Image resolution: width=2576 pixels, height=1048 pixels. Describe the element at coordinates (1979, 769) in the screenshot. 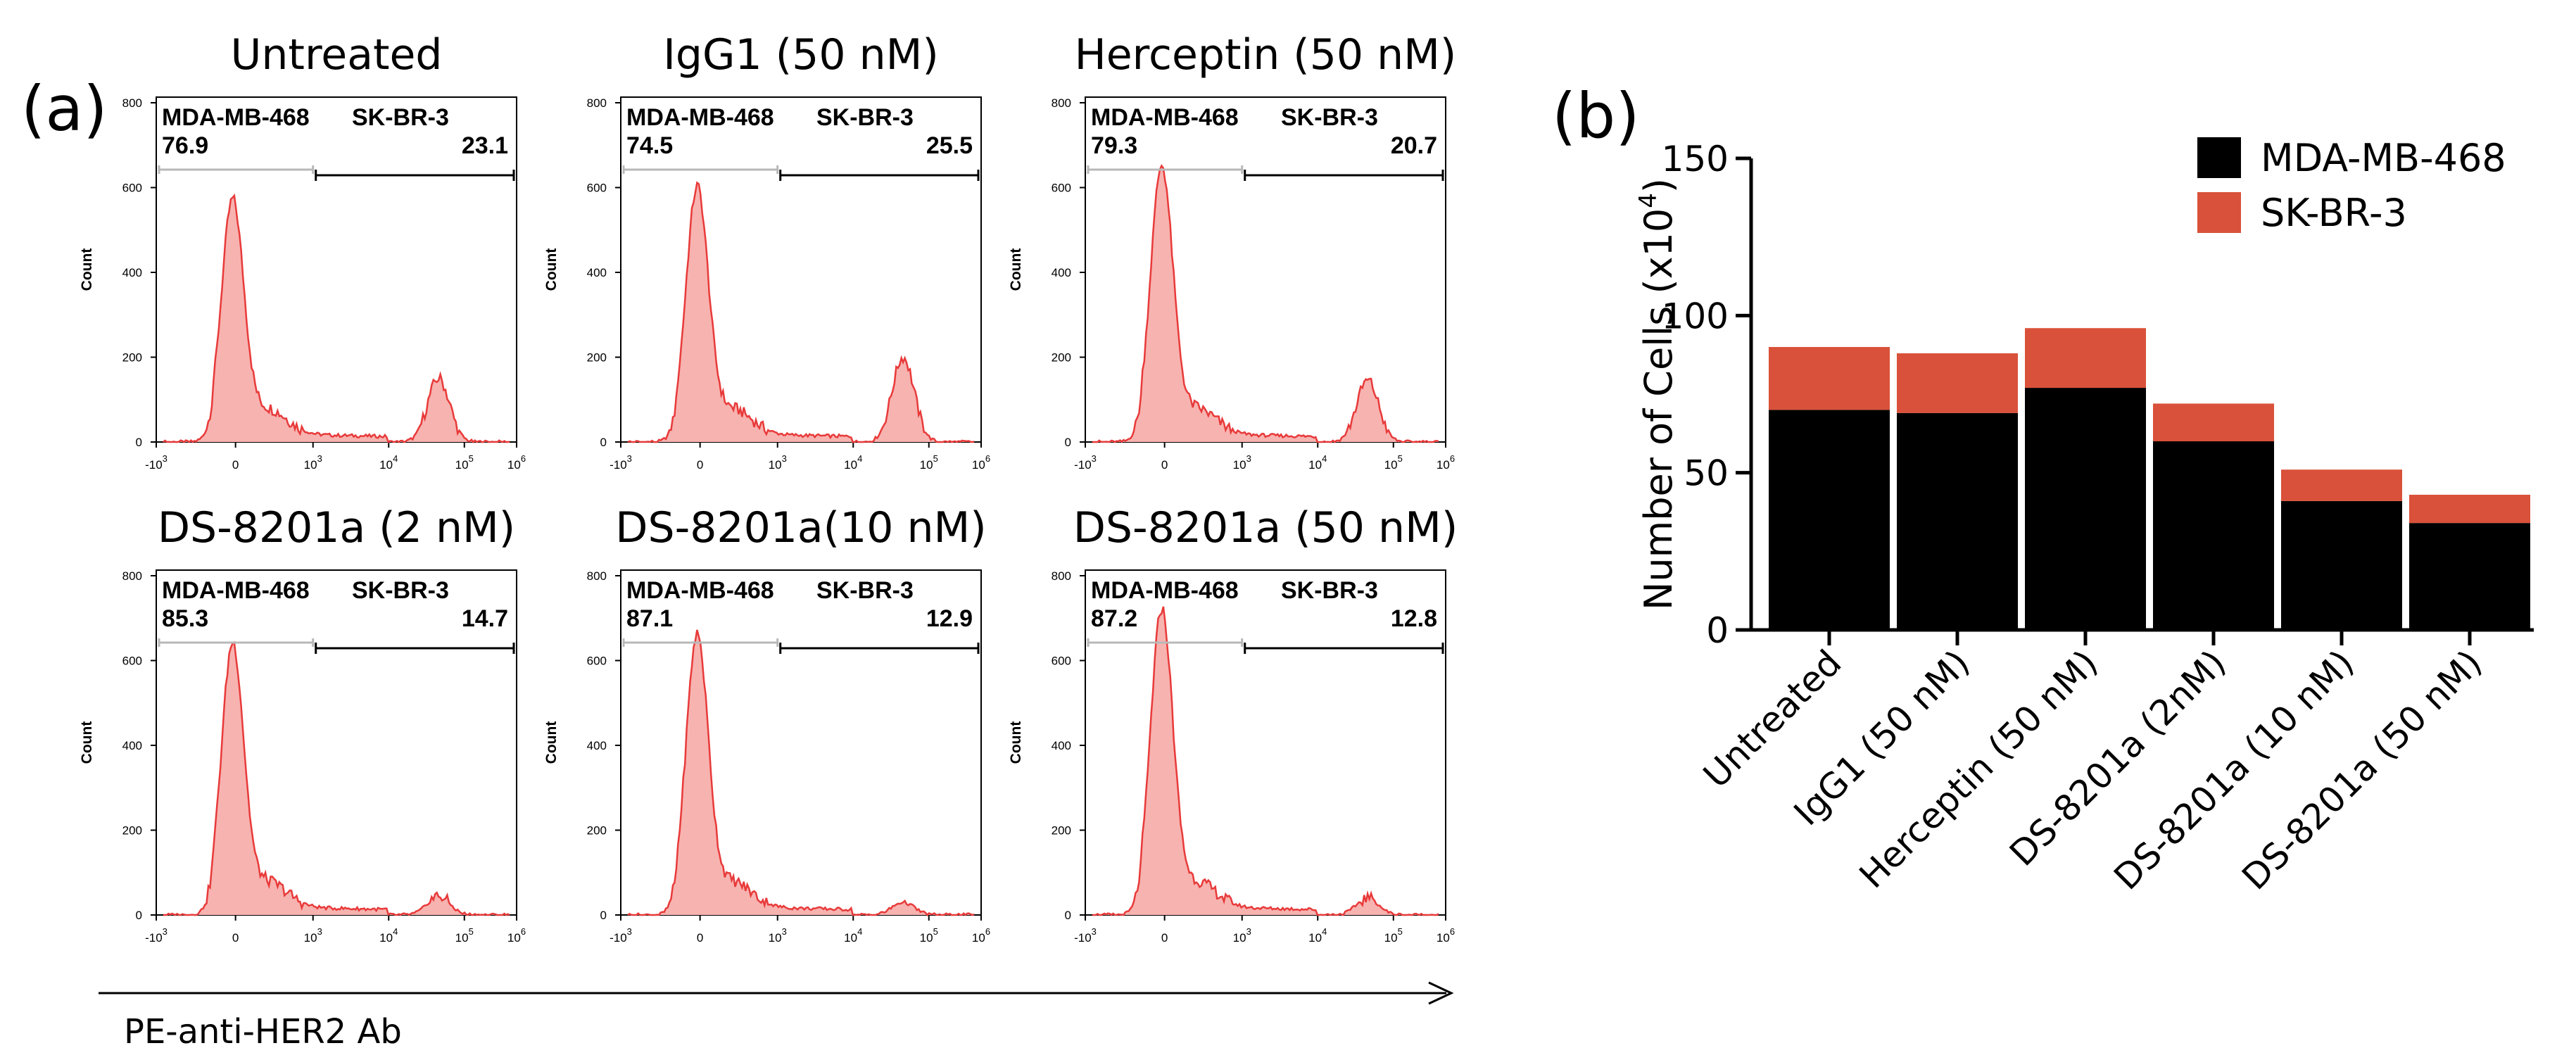

I see `bar-category-label: Herceptin (50 nM)` at that location.